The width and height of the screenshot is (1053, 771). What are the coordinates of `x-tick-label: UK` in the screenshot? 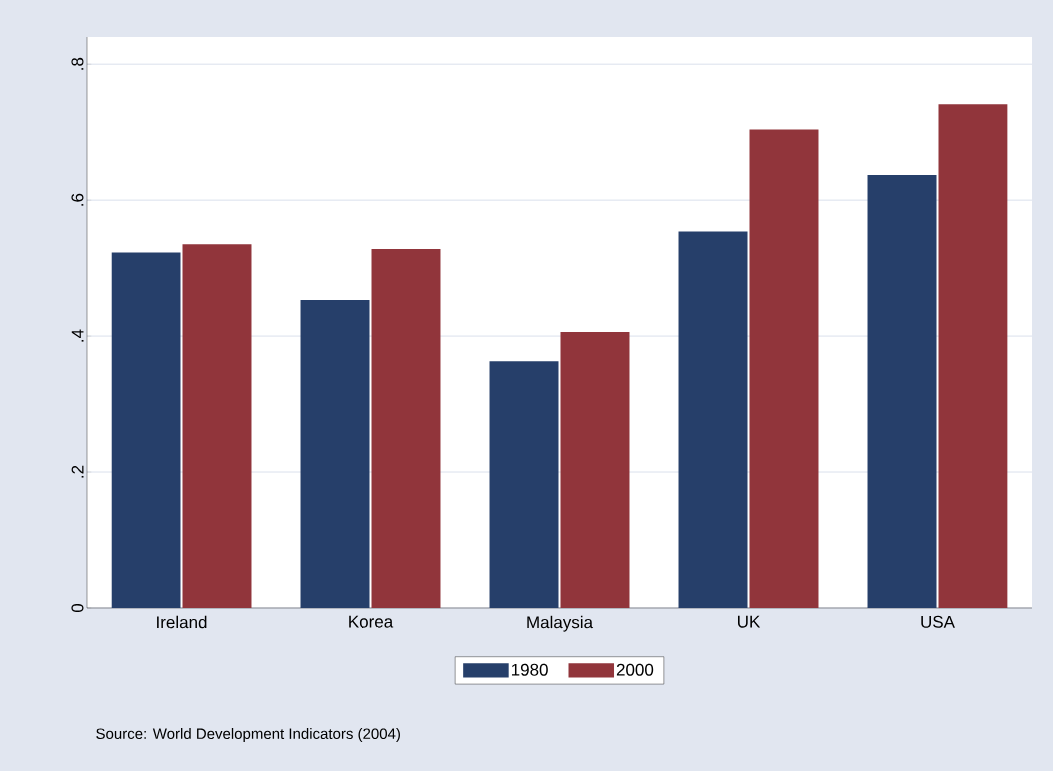 It's located at (749, 621).